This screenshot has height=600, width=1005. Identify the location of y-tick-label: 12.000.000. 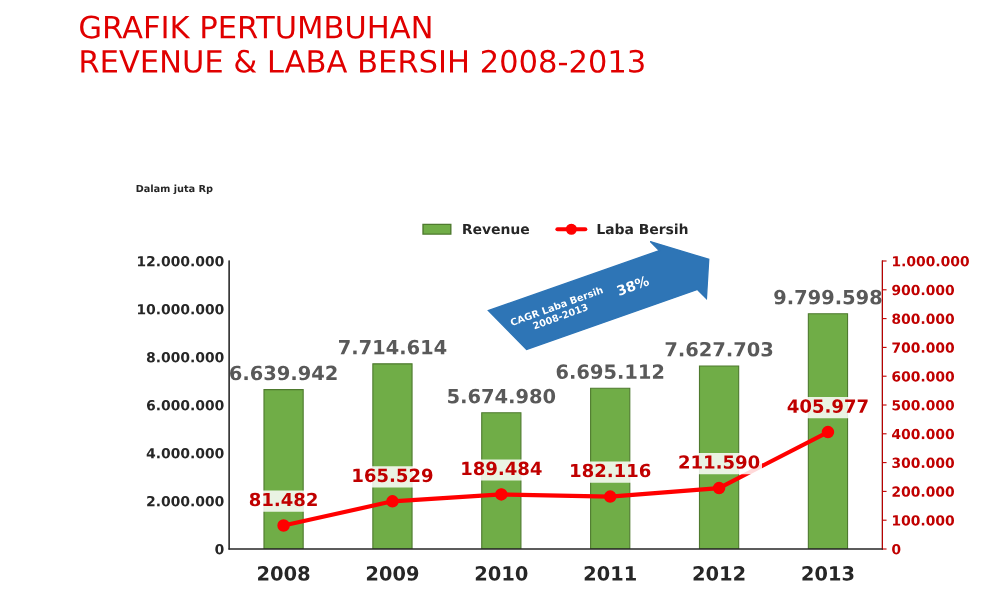
(180, 261).